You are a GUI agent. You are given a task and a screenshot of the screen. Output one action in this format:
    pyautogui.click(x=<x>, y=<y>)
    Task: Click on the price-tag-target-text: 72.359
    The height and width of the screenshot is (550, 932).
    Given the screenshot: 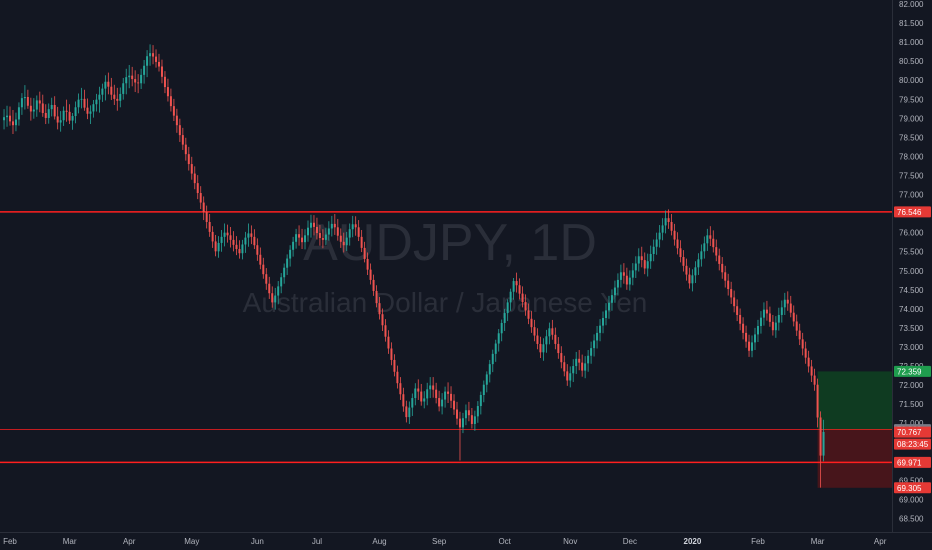 What is the action you would take?
    pyautogui.click(x=909, y=371)
    